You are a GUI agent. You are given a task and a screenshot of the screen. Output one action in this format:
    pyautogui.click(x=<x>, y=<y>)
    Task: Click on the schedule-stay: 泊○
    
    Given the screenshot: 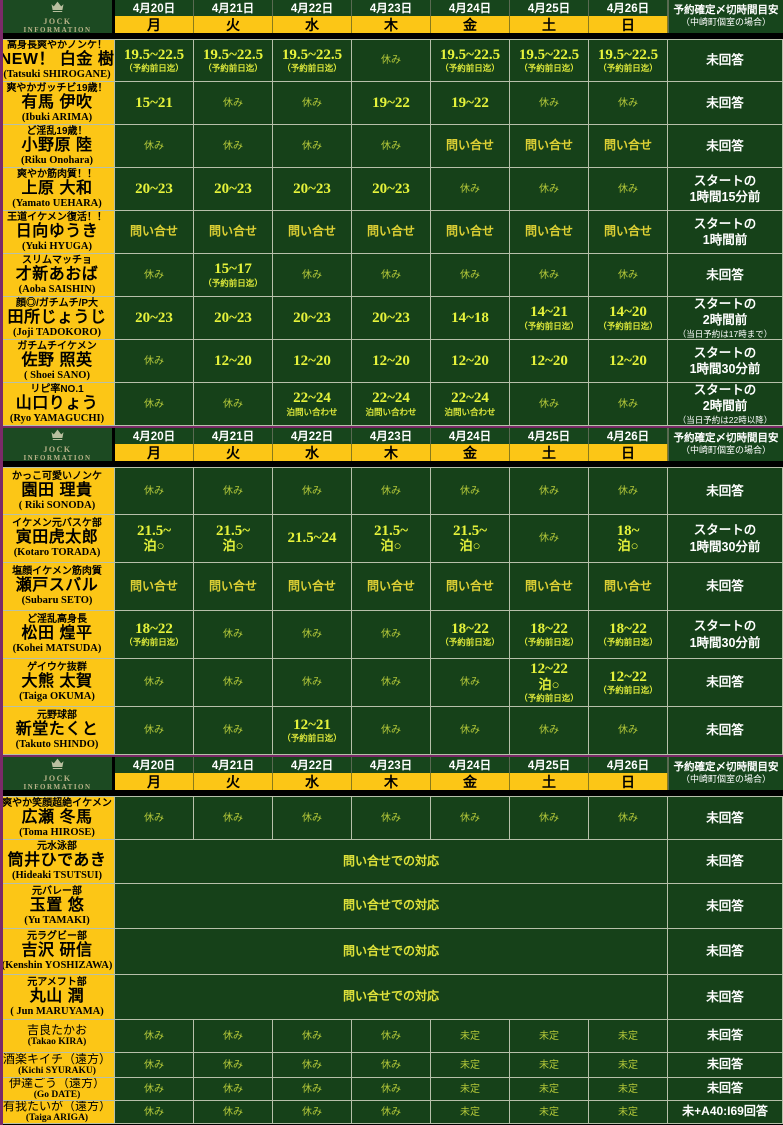 What is the action you would take?
    pyautogui.click(x=470, y=546)
    